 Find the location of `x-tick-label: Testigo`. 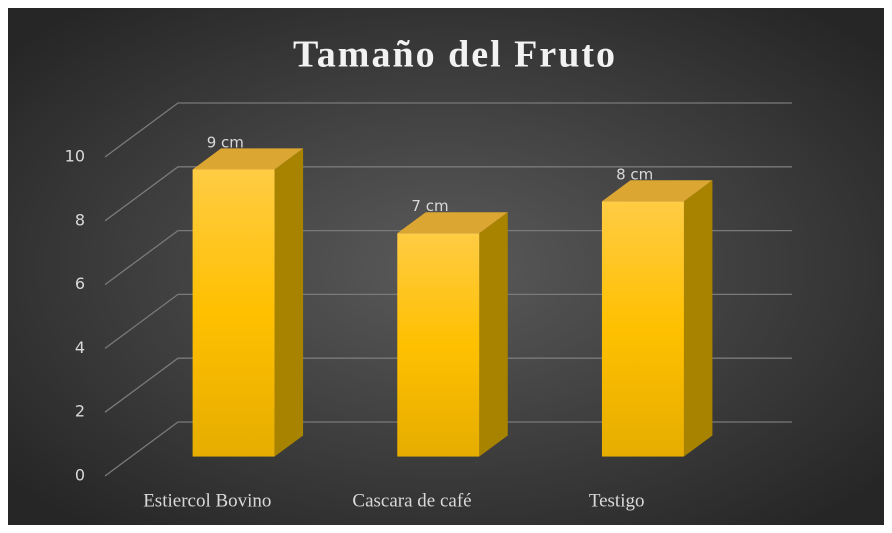

x-tick-label: Testigo is located at coordinates (617, 500).